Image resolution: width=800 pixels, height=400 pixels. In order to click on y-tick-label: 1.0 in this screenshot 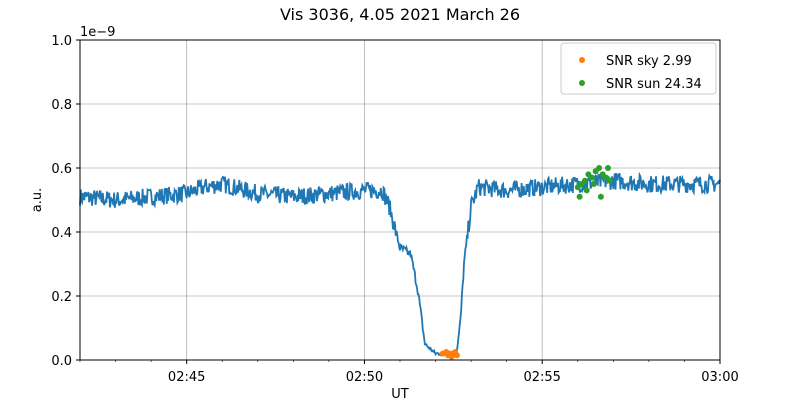, I will do `click(61, 41)`.